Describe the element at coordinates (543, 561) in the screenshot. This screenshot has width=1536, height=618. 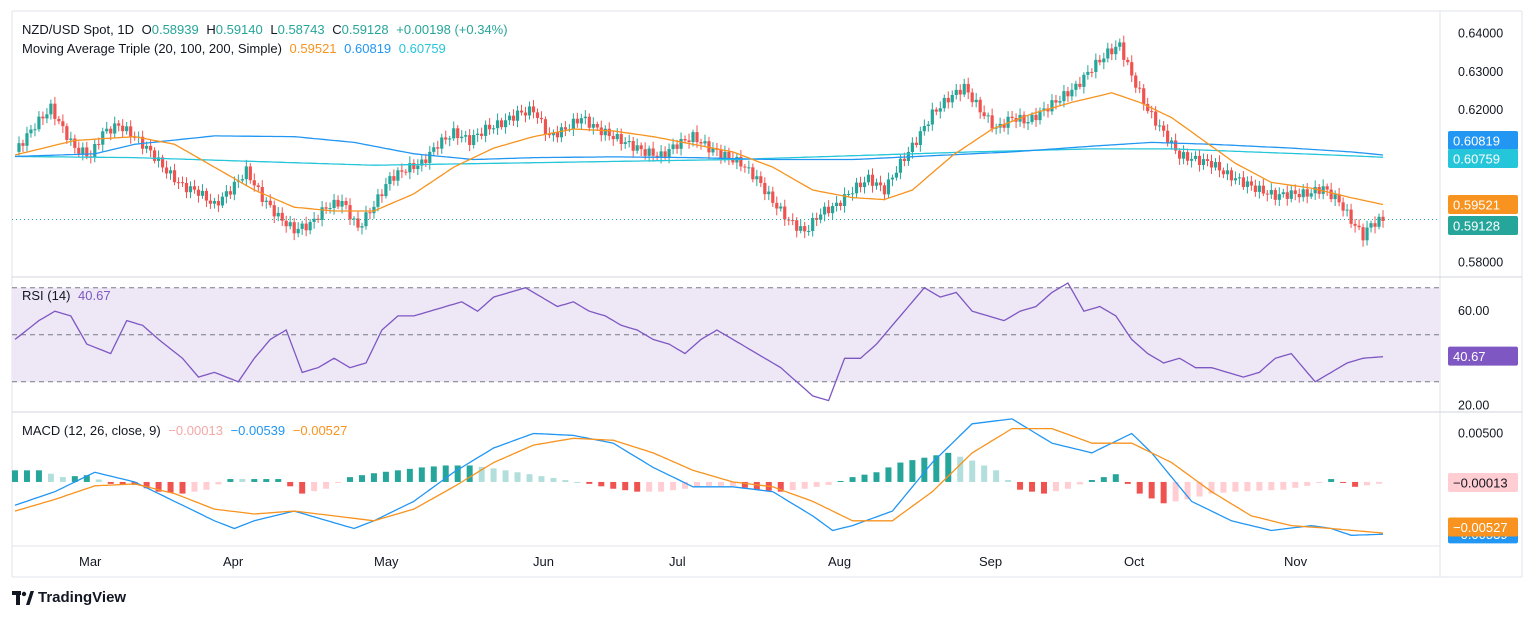
I see `time-axis-label: Jun` at that location.